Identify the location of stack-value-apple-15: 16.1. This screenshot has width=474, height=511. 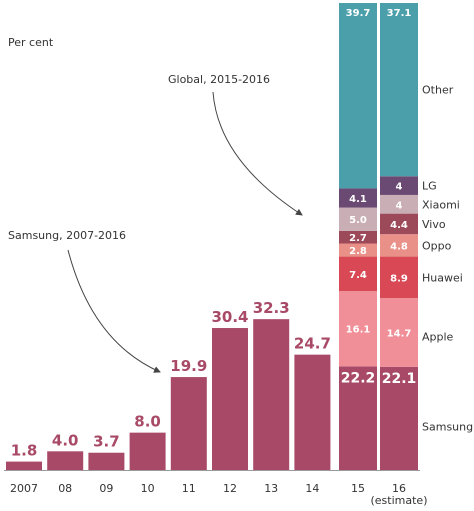
(358, 330).